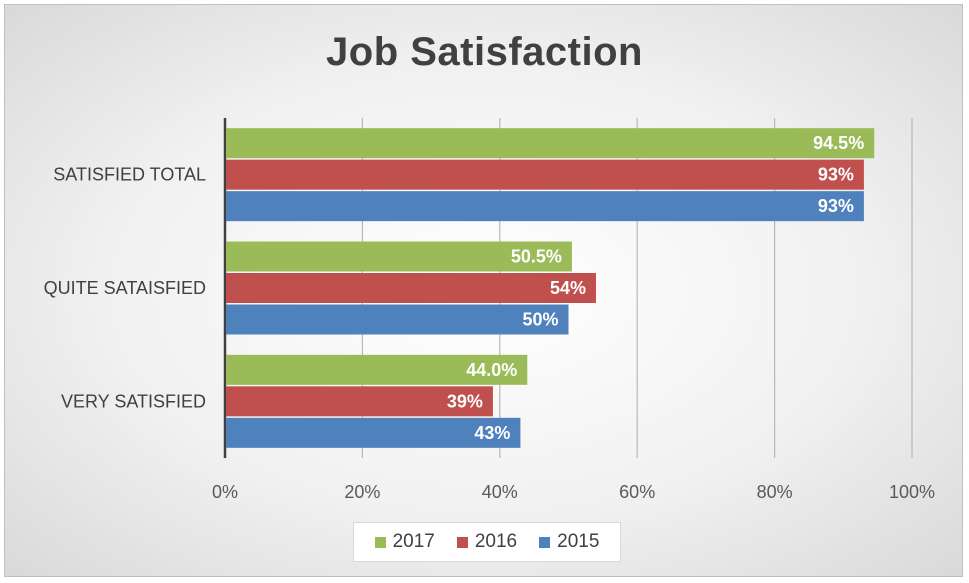 The width and height of the screenshot is (969, 583). What do you see at coordinates (568, 288) in the screenshot?
I see `data-label: 54%` at bounding box center [568, 288].